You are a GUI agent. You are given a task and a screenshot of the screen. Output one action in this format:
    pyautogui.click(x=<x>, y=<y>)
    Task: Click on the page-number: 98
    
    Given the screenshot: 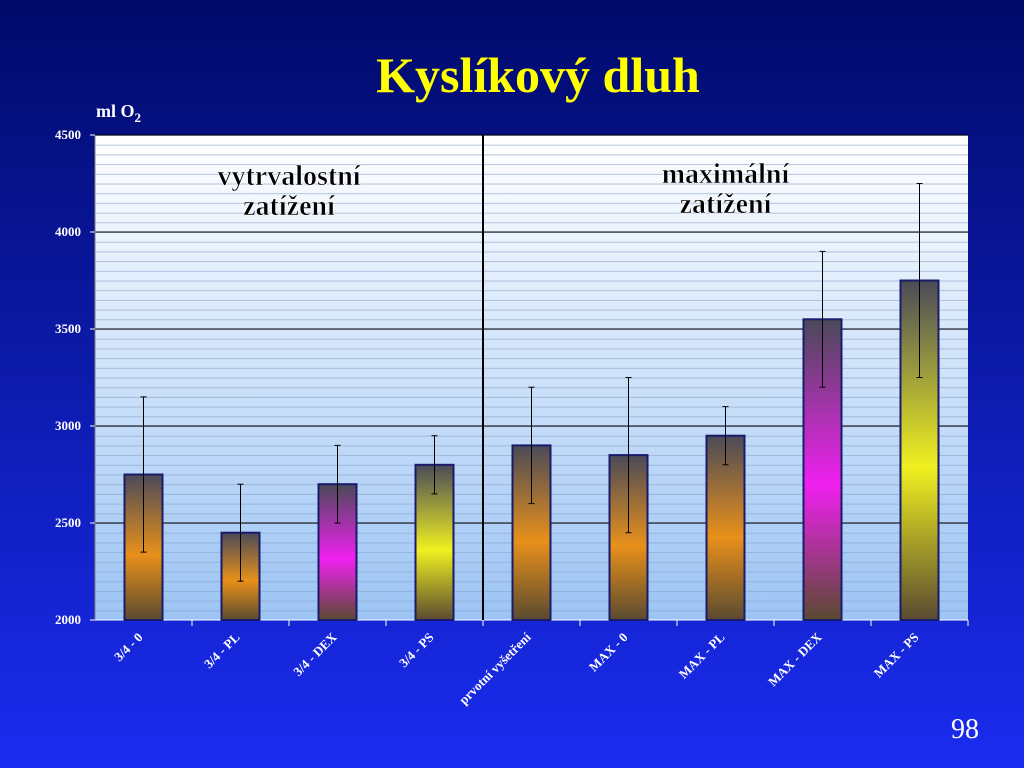 What is the action you would take?
    pyautogui.click(x=965, y=729)
    